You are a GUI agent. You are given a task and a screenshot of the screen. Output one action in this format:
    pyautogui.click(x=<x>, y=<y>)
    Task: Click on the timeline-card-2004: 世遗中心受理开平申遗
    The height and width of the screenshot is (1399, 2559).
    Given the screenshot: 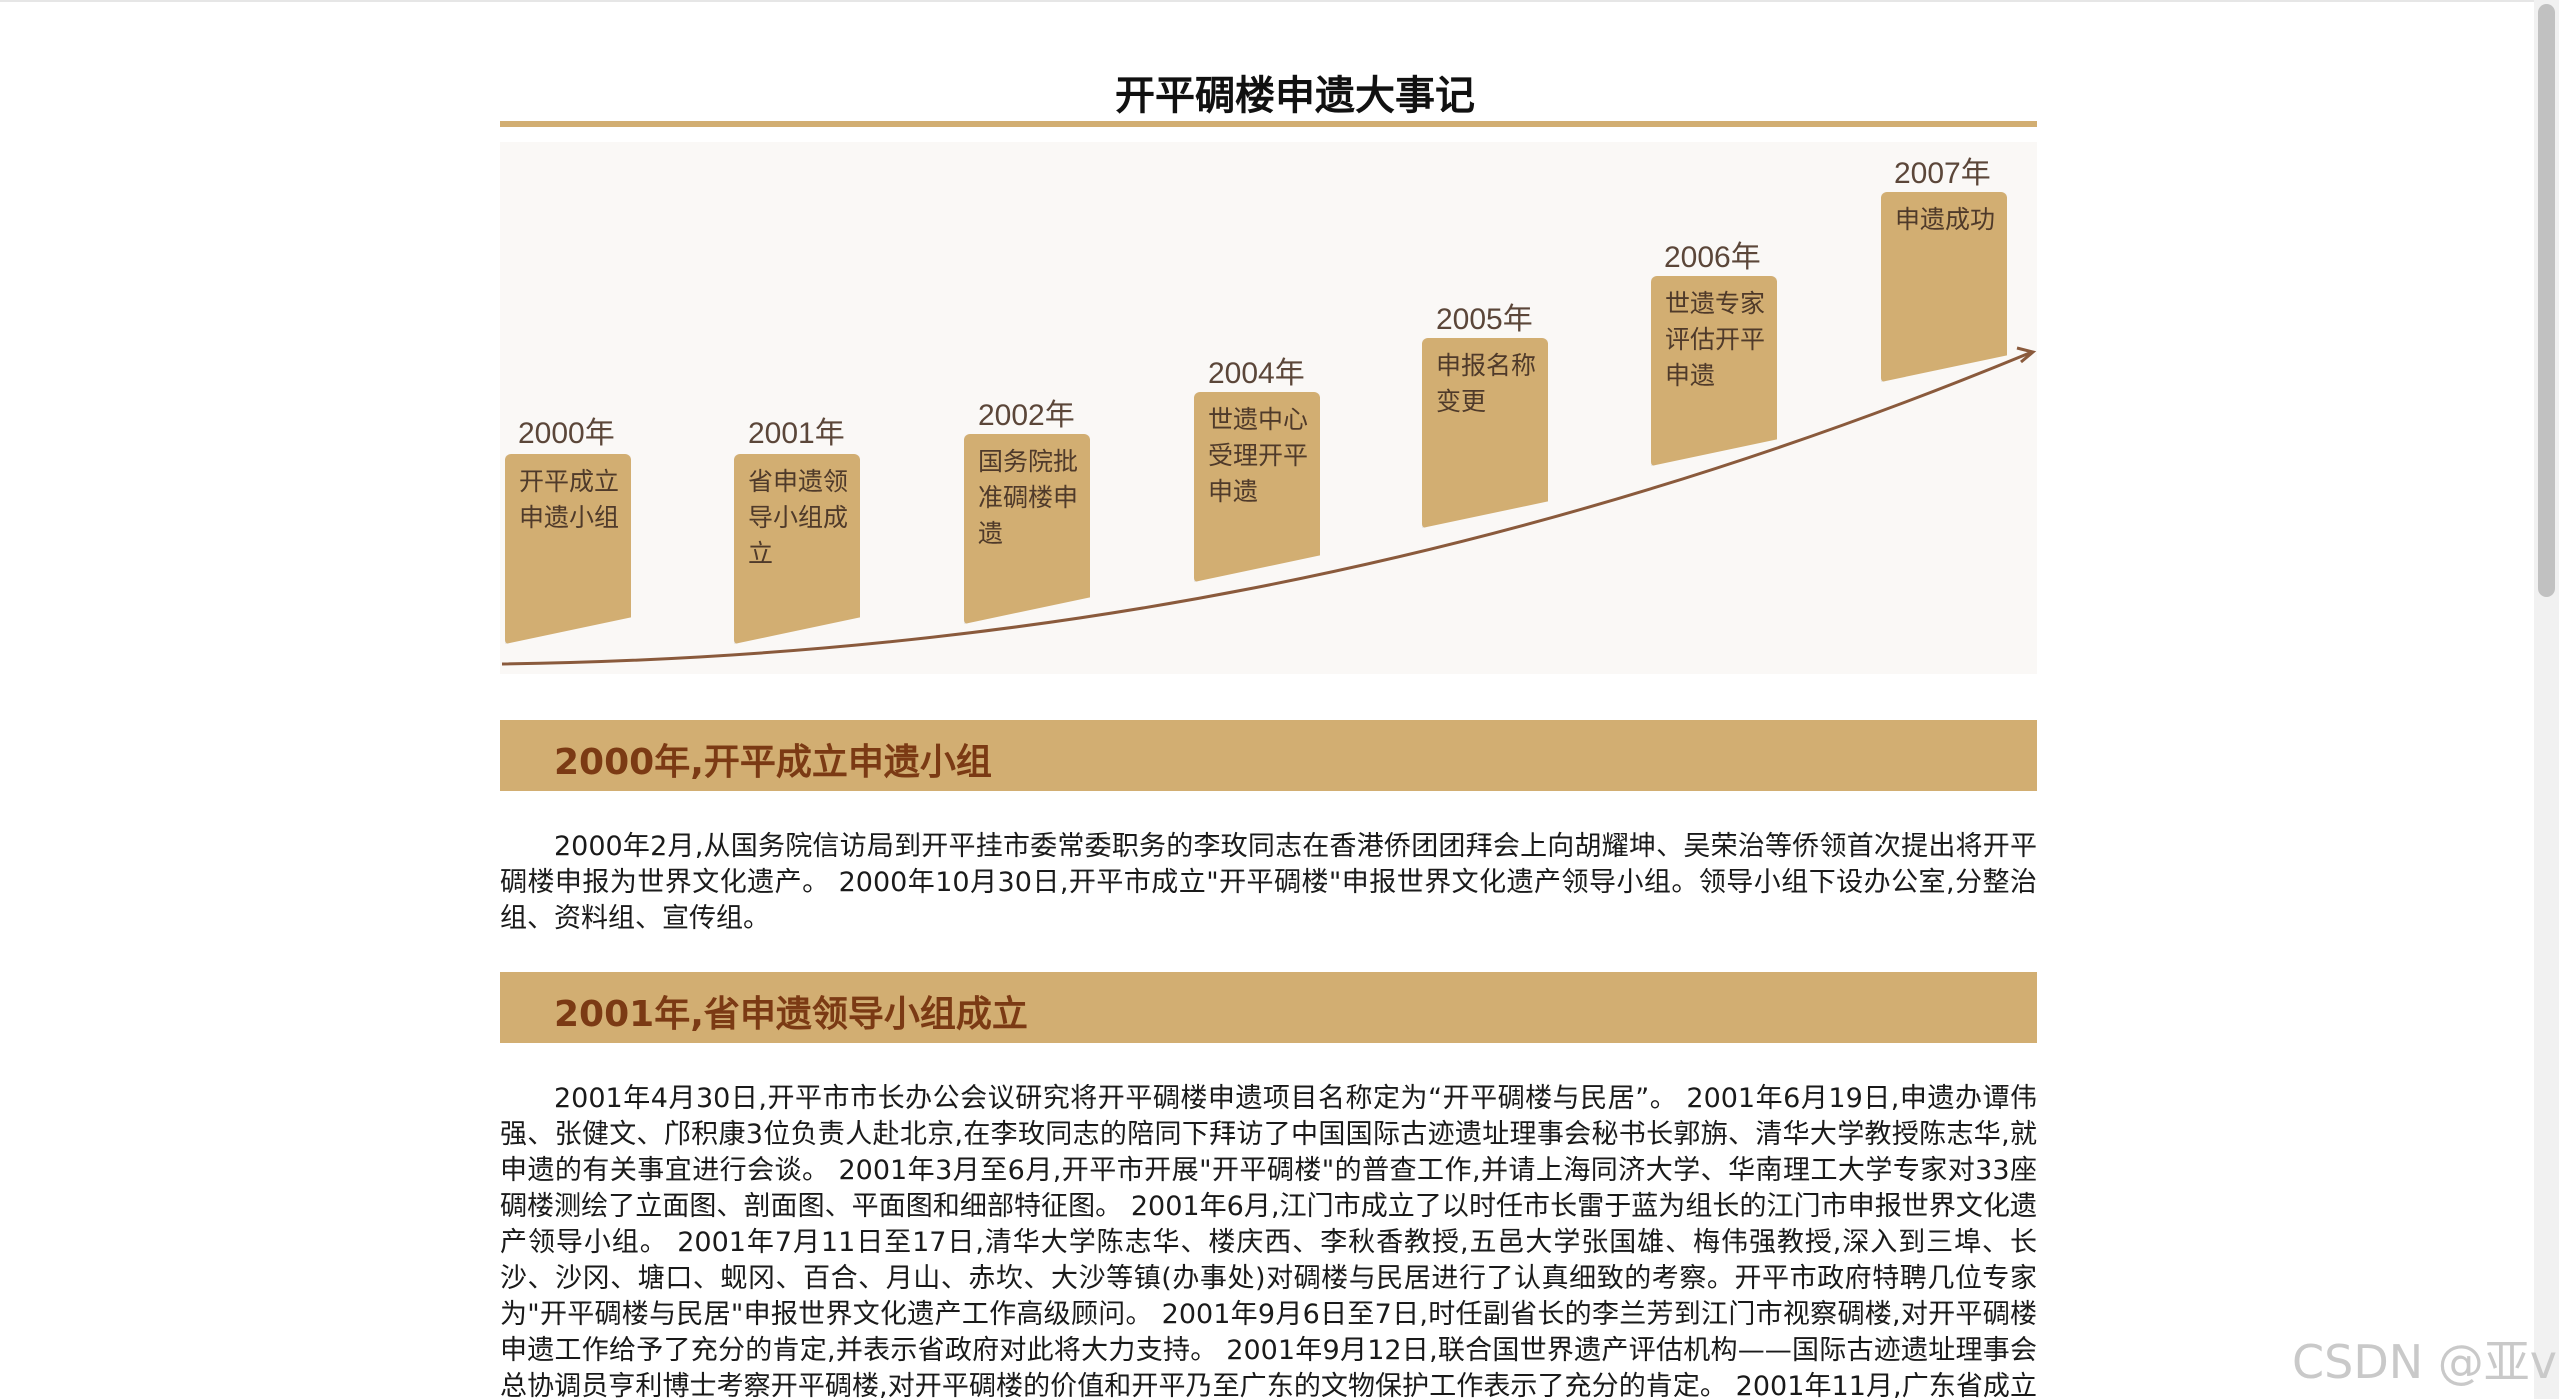 What is the action you would take?
    pyautogui.click(x=1257, y=487)
    